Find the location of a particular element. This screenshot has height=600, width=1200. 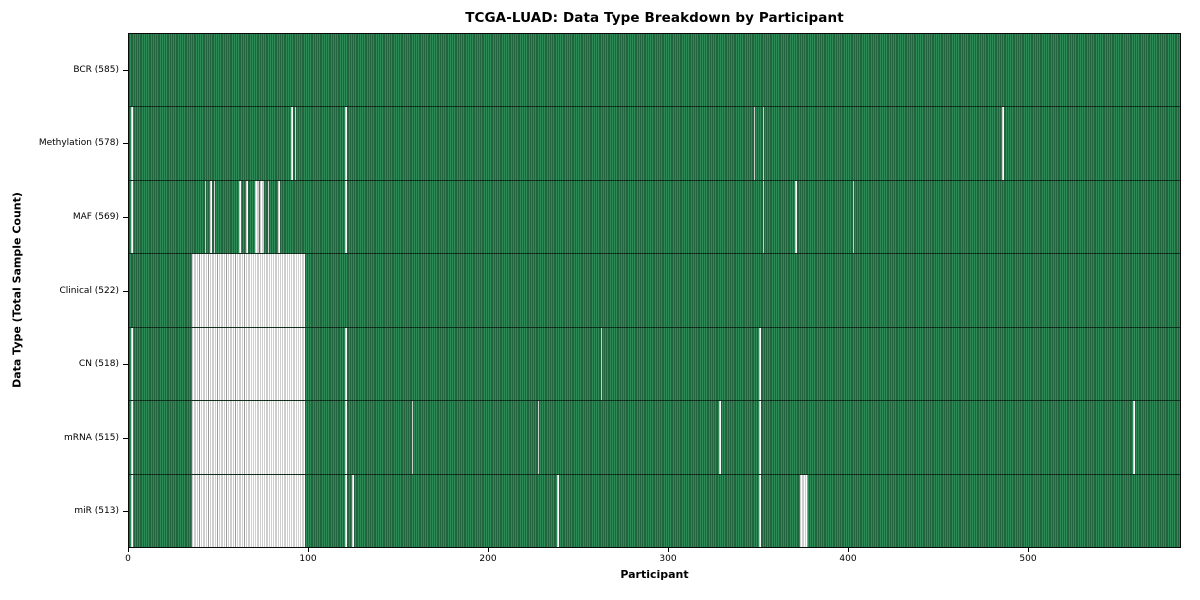

x-tick-label-0: 0 is located at coordinates (128, 559).